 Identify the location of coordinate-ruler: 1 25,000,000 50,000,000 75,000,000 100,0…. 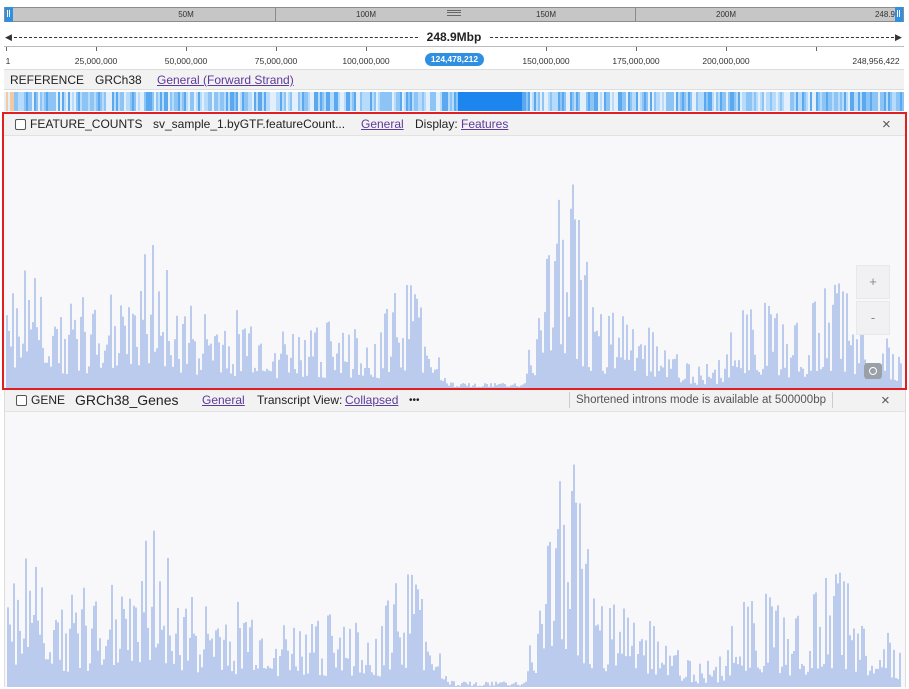
(454, 57).